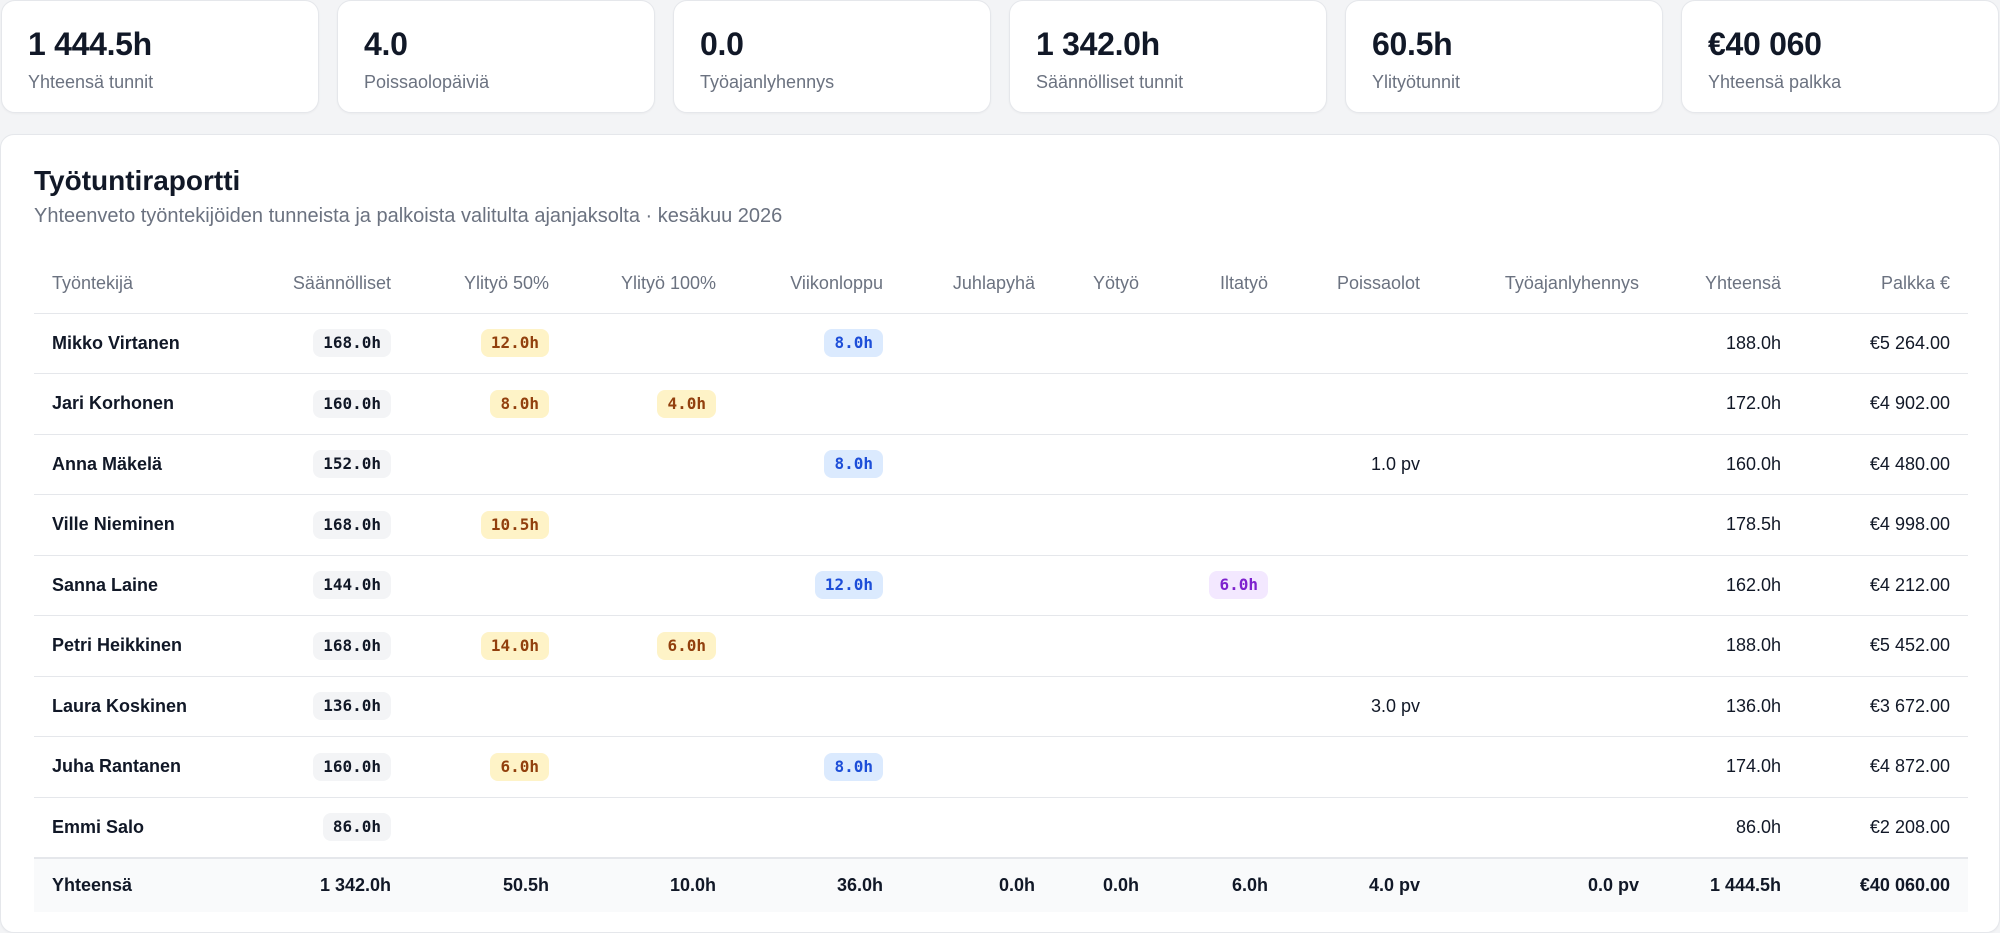 This screenshot has width=2000, height=933. I want to click on pay-cell: €5 452.00, so click(1883, 646).